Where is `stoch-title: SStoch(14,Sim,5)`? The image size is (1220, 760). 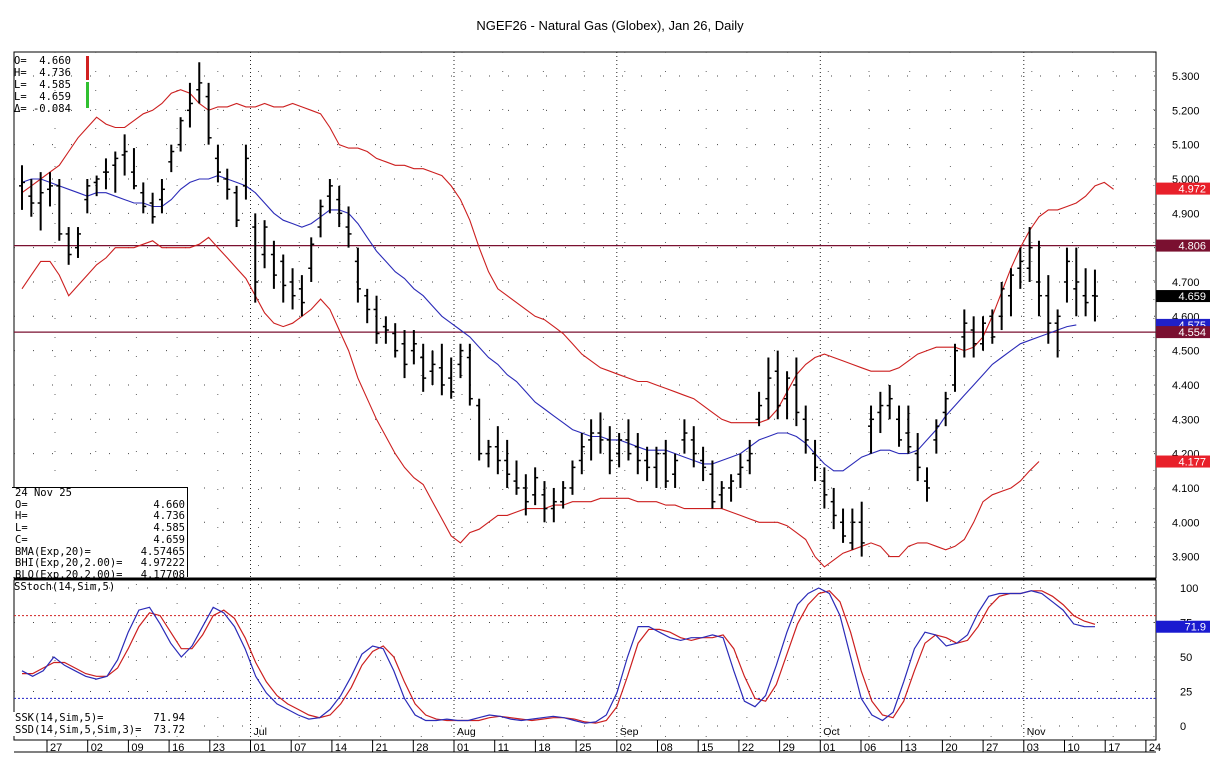 stoch-title: SStoch(14,Sim,5) is located at coordinates (65, 587).